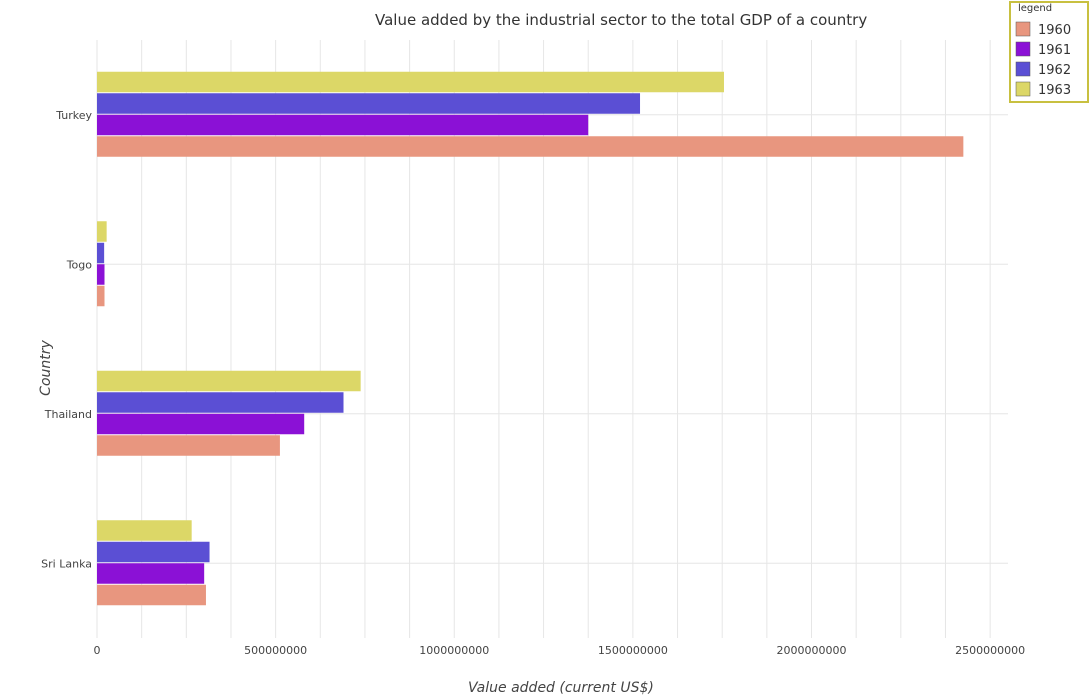  What do you see at coordinates (561, 688) in the screenshot?
I see `x-axis-label: Value added (current US$)` at bounding box center [561, 688].